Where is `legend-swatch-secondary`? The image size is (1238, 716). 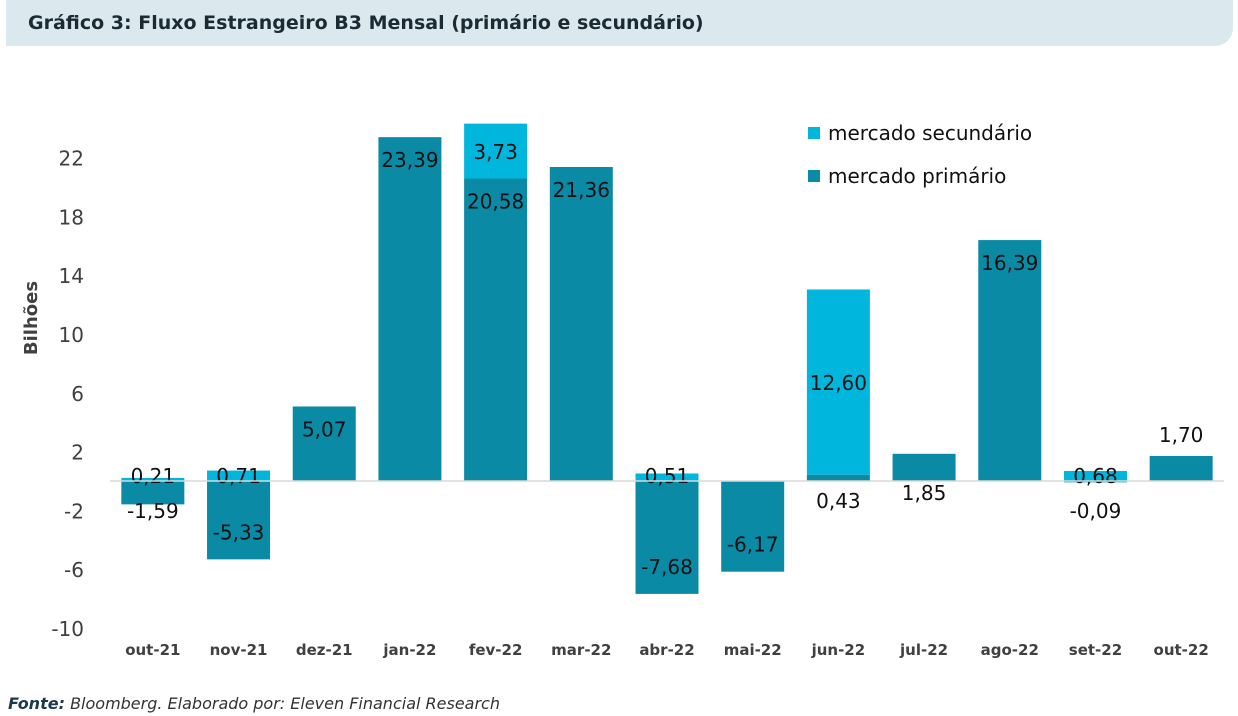 legend-swatch-secondary is located at coordinates (814, 133).